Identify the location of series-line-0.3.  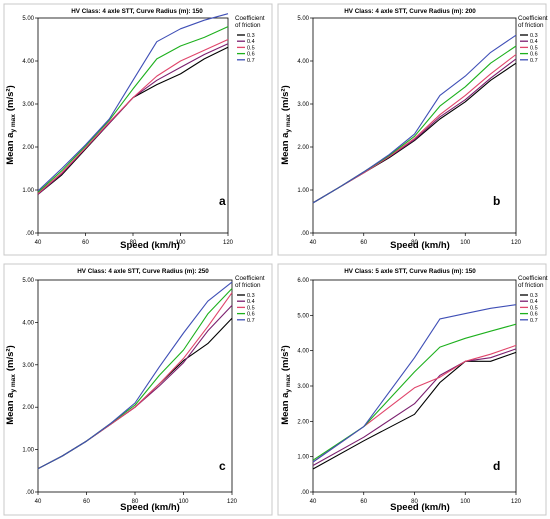
(414, 410).